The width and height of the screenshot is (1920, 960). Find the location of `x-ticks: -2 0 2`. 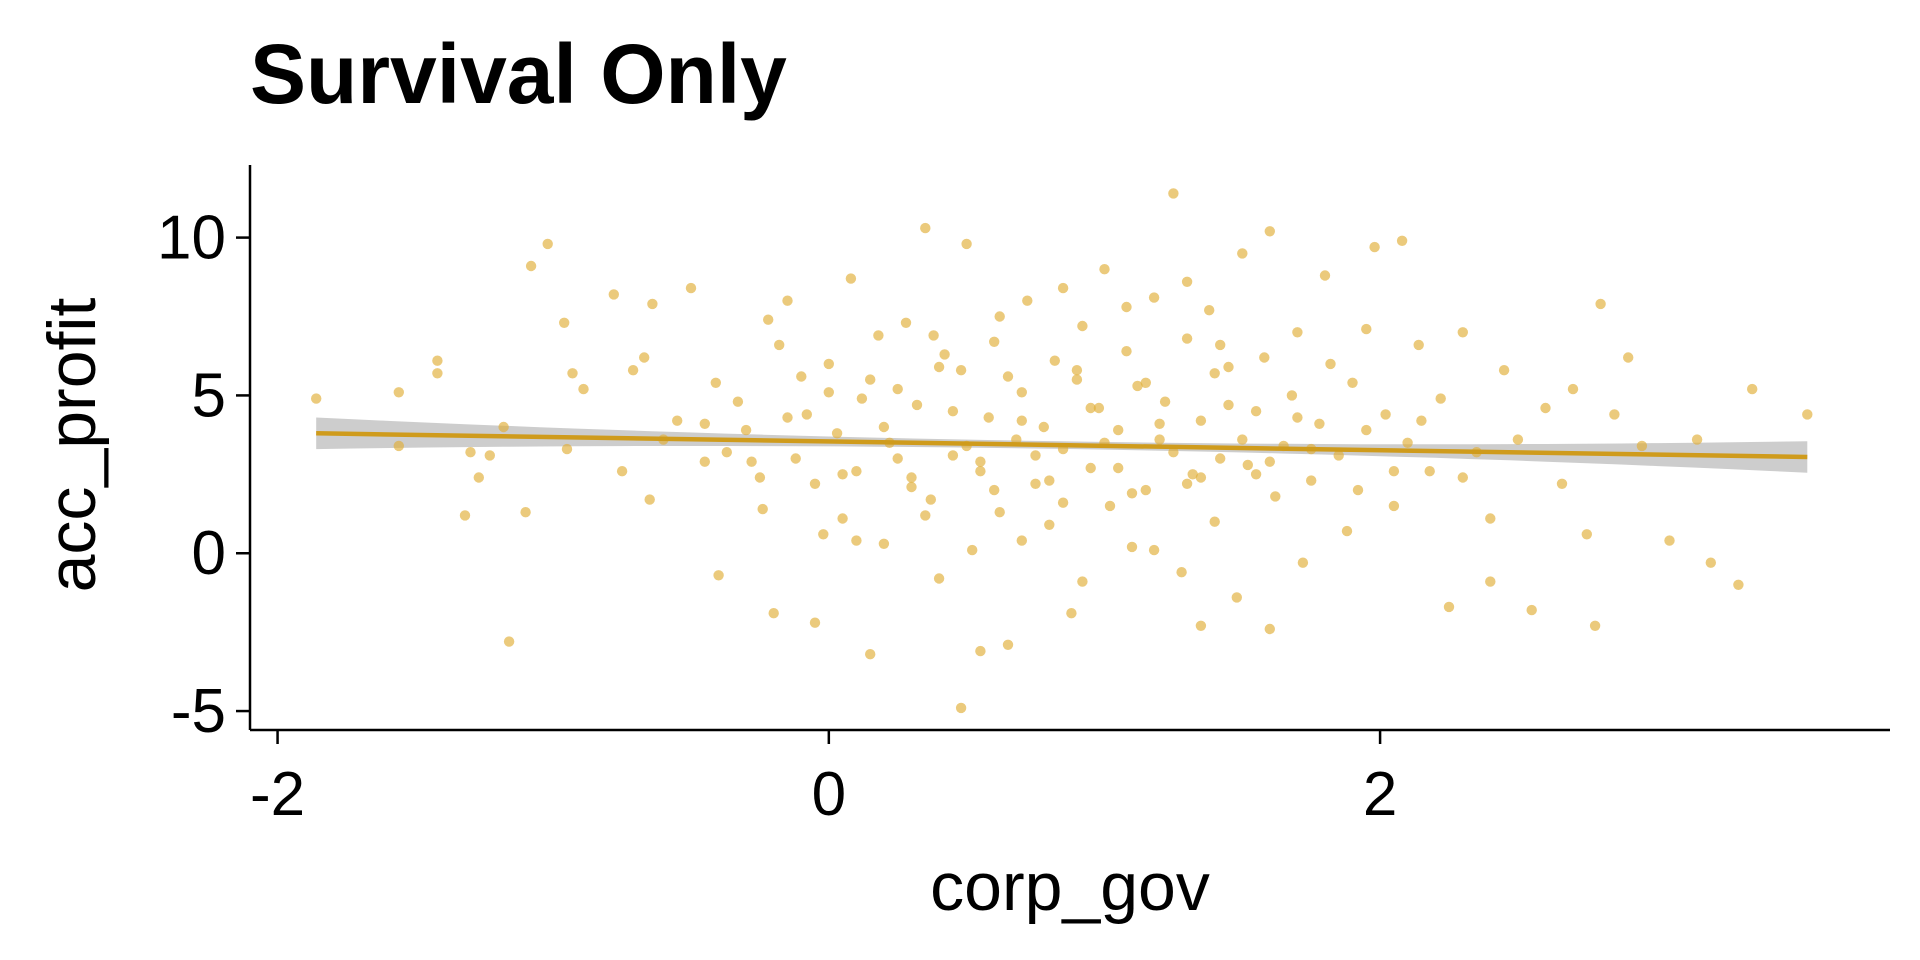

x-ticks: -2 0 2 is located at coordinates (823, 779).